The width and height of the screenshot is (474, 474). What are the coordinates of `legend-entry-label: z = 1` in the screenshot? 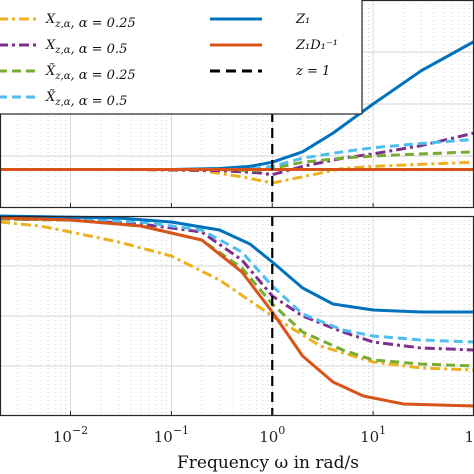 It's located at (312, 71).